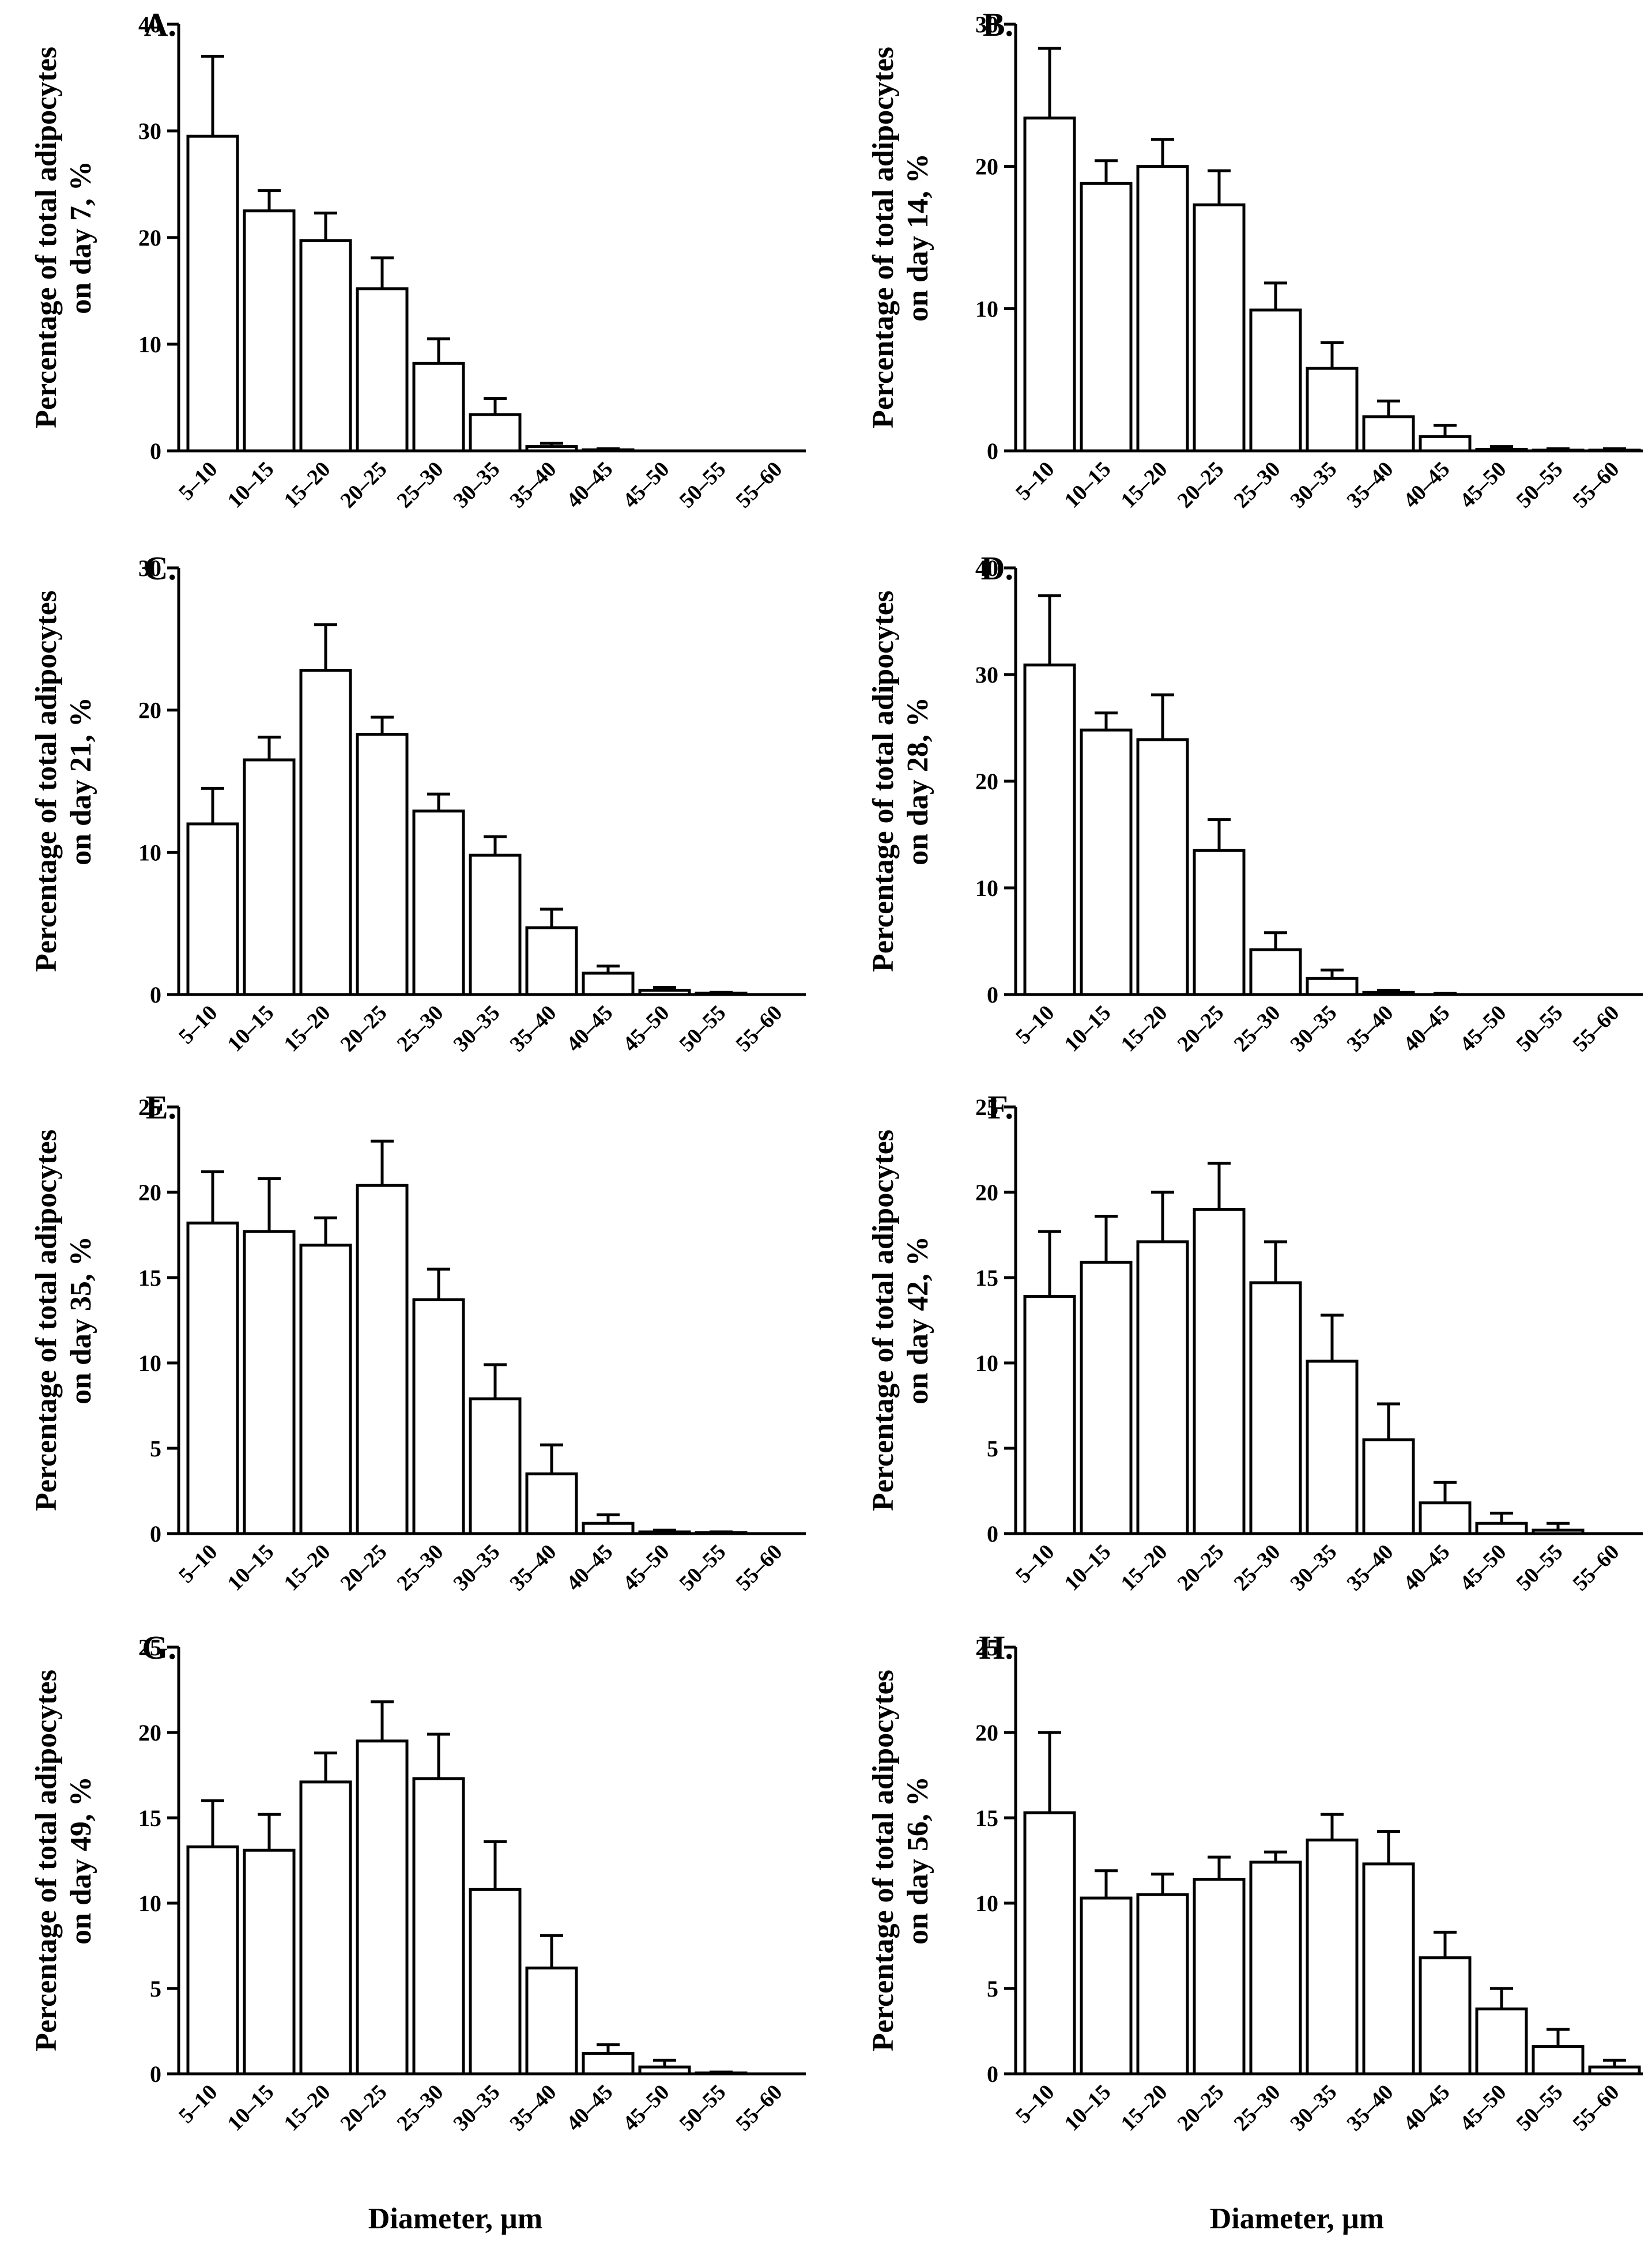 Image resolution: width=1652 pixels, height=2241 pixels. I want to click on x-tick-label-h: 40–45, so click(1426, 2108).